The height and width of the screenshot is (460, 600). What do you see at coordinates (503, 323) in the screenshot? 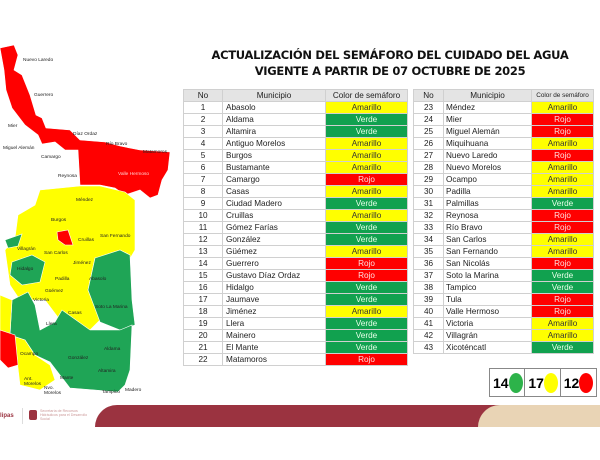
I see `table-row: 41 Victoria Amarillo` at bounding box center [503, 323].